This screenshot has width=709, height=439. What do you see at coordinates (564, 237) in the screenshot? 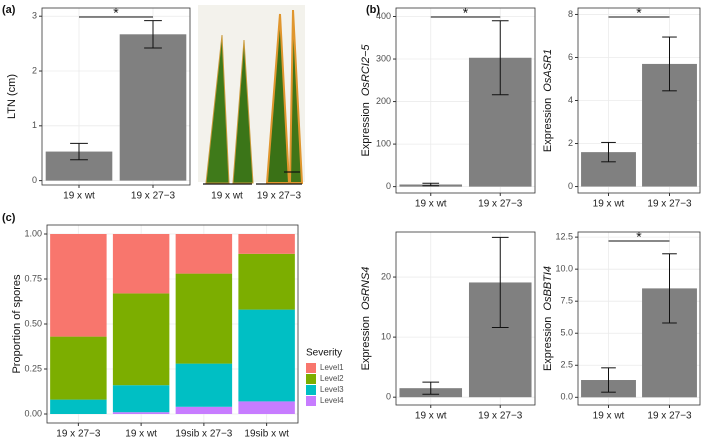
I see `y-tick-label: 12.5` at bounding box center [564, 237].